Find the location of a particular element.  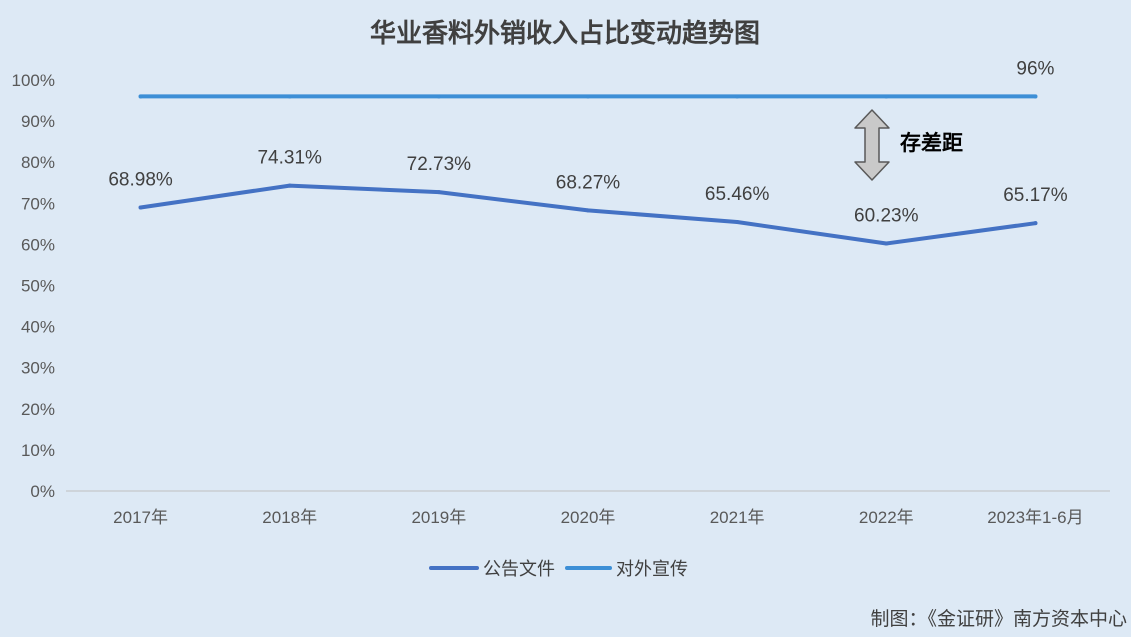

x-tick-label: 2021年 is located at coordinates (737, 517).